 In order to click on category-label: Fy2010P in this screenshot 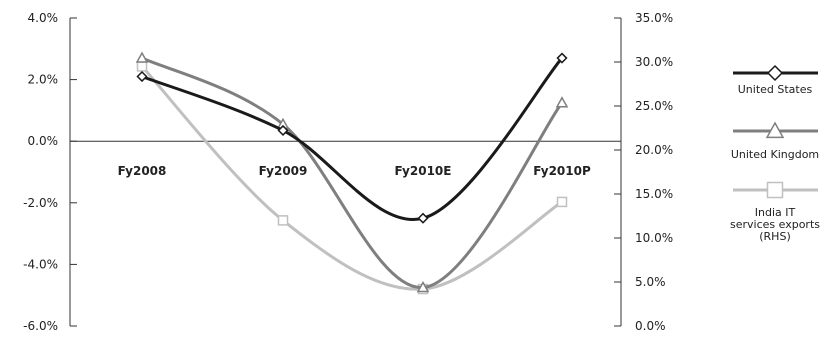, I will do `click(562, 171)`.